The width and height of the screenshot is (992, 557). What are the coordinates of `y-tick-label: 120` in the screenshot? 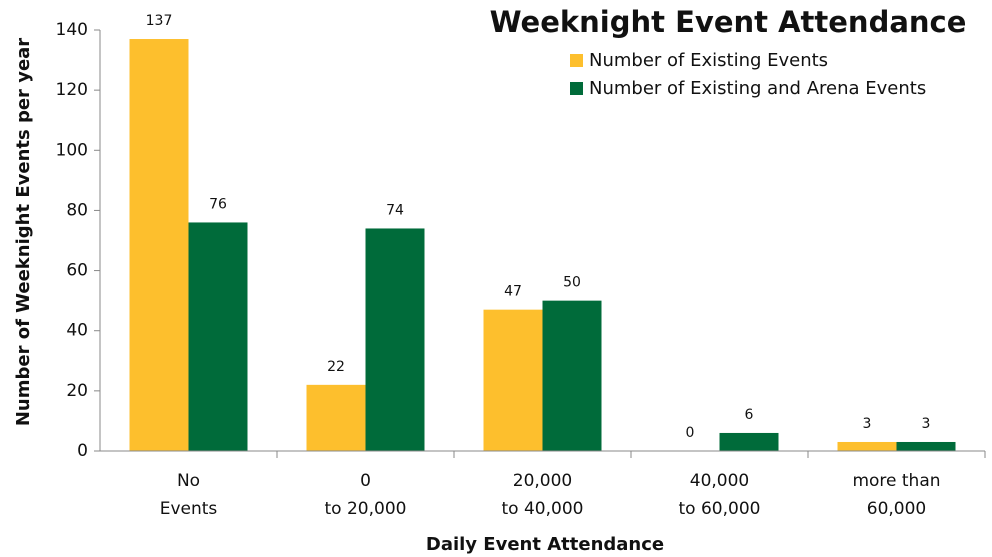 It's located at (72, 90).